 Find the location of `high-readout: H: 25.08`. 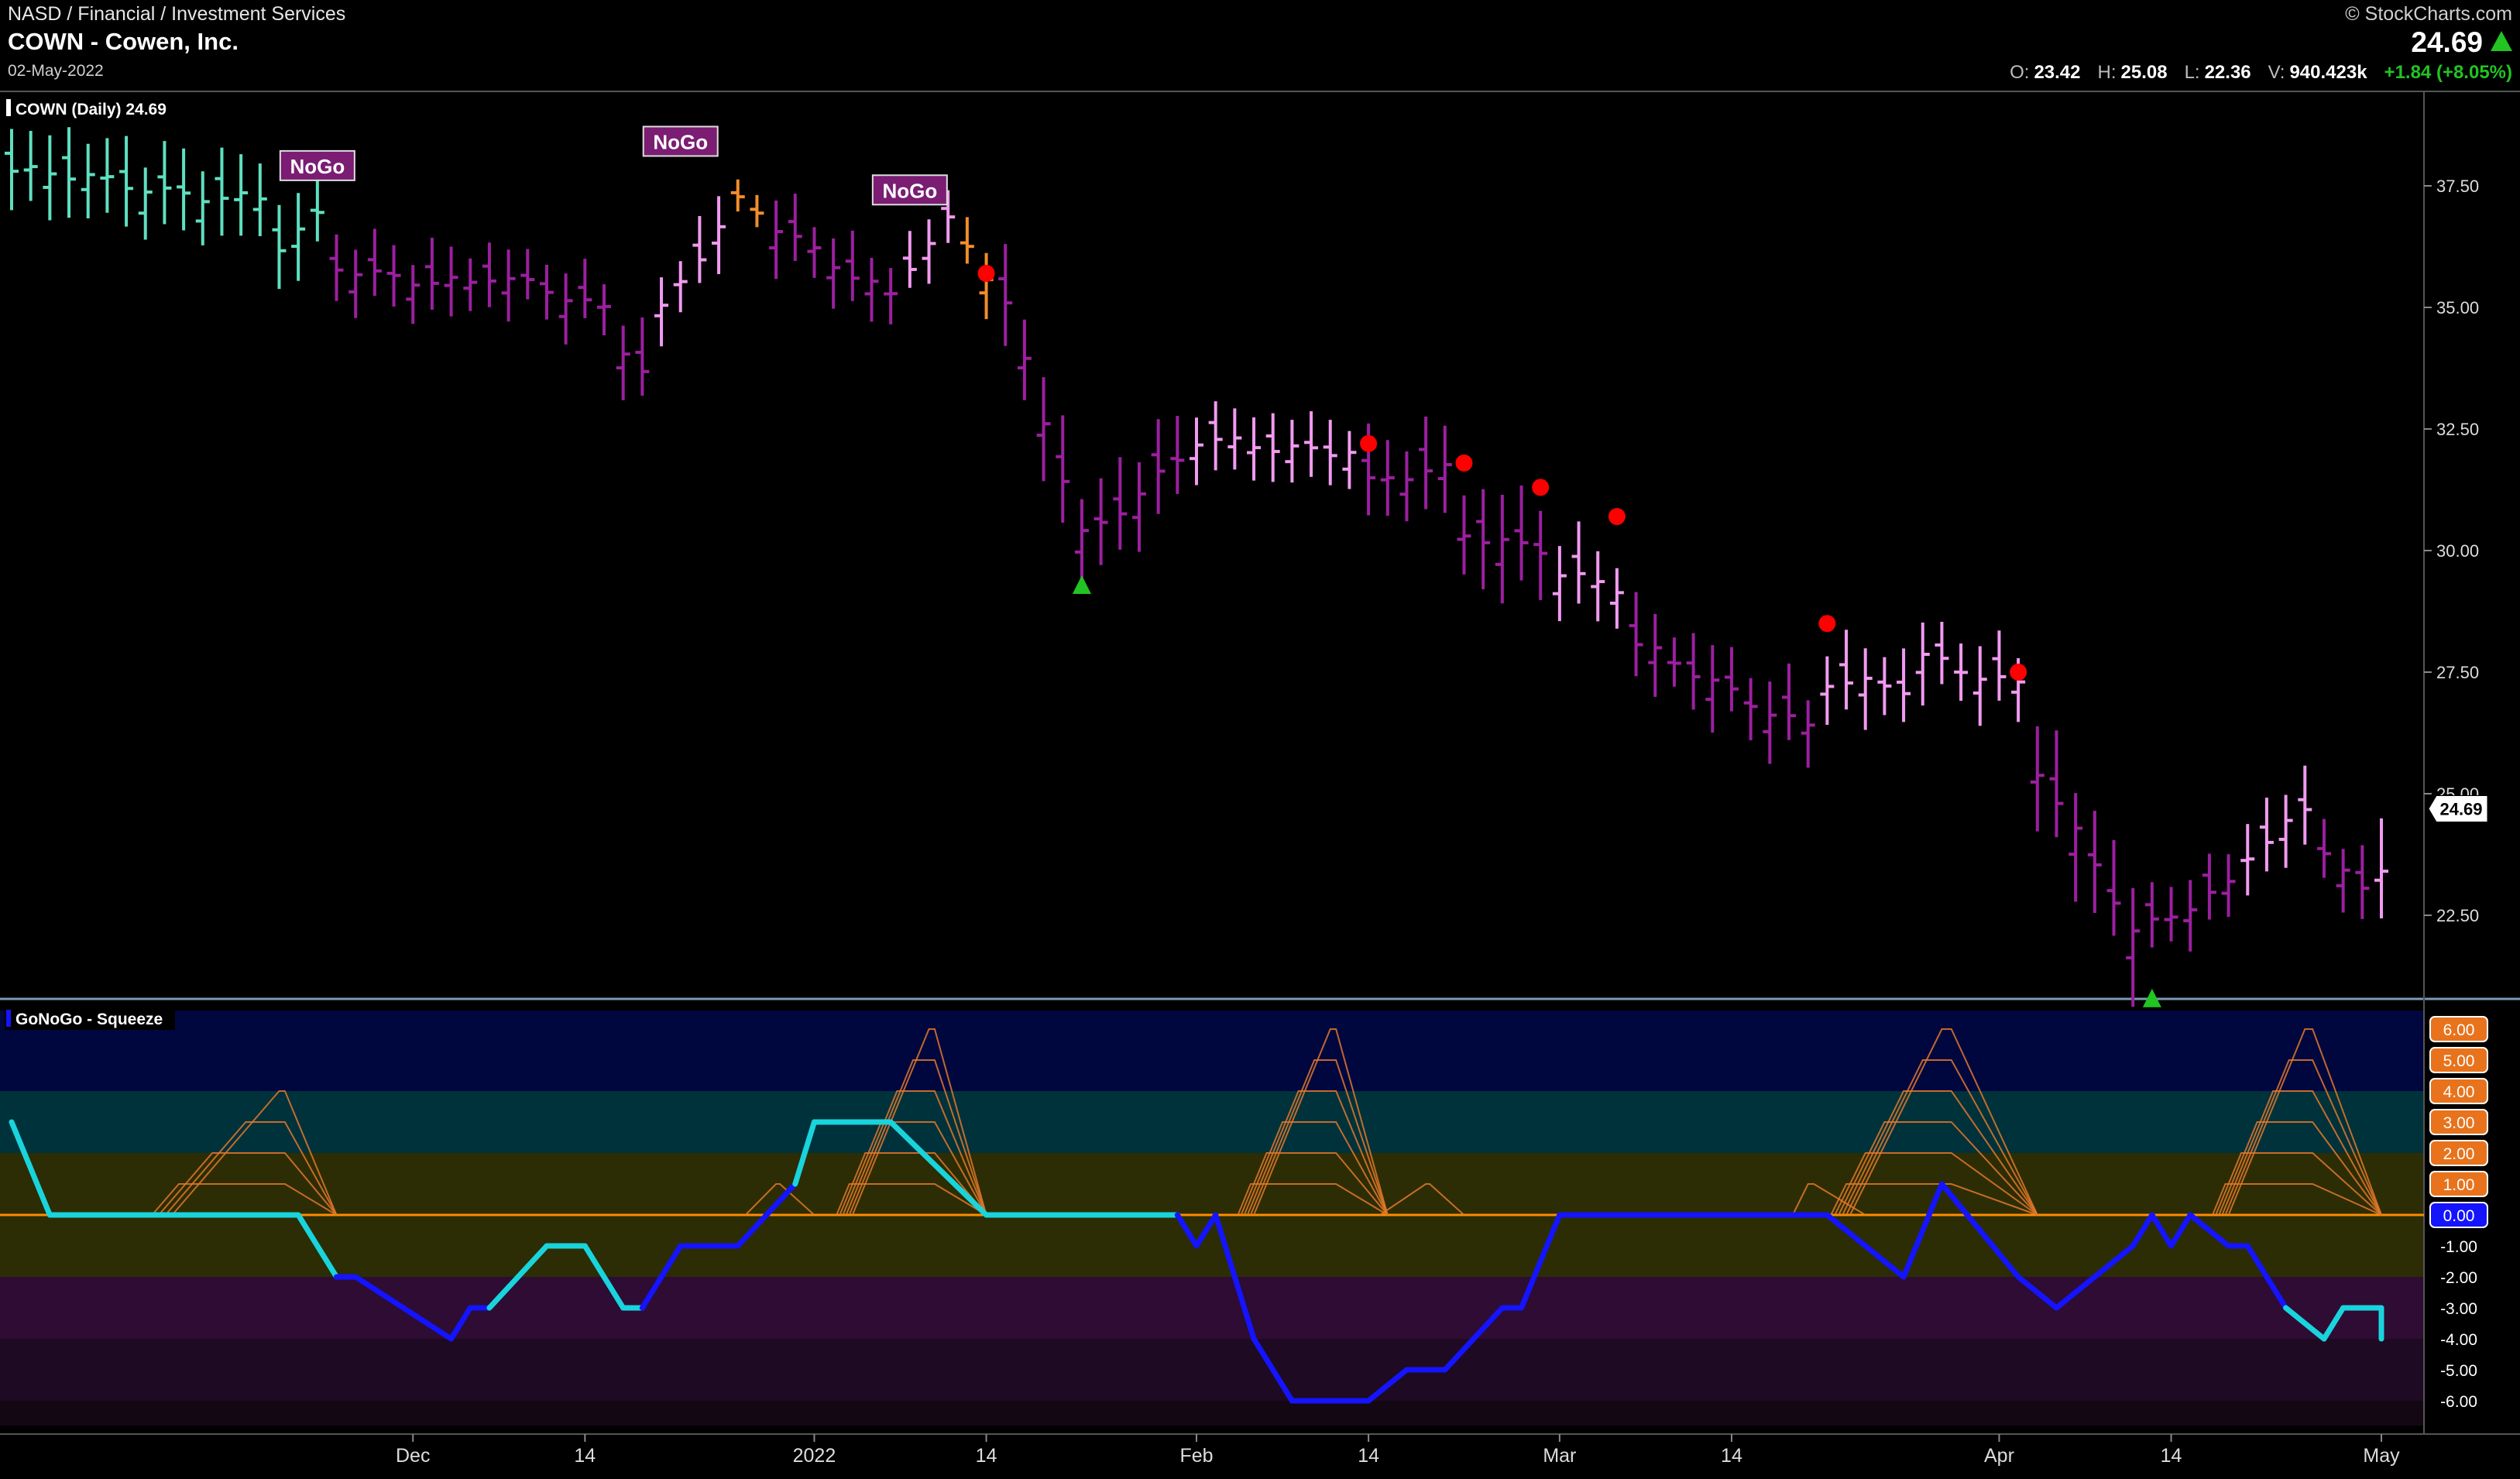

high-readout: H: 25.08 is located at coordinates (2133, 72).